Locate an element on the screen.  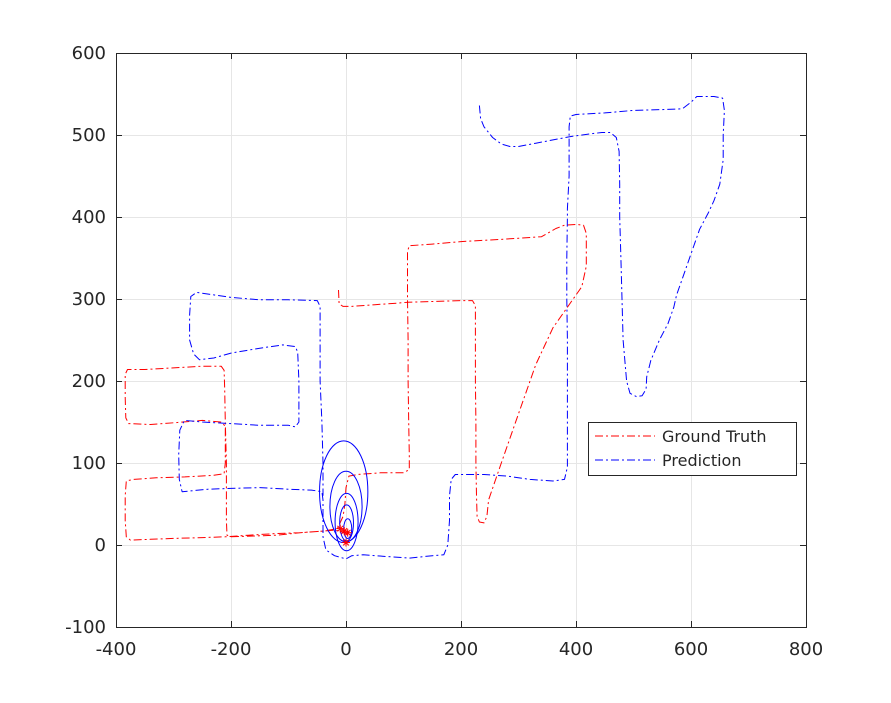
legend-label-ground-truth: Ground Truth is located at coordinates (714, 436).